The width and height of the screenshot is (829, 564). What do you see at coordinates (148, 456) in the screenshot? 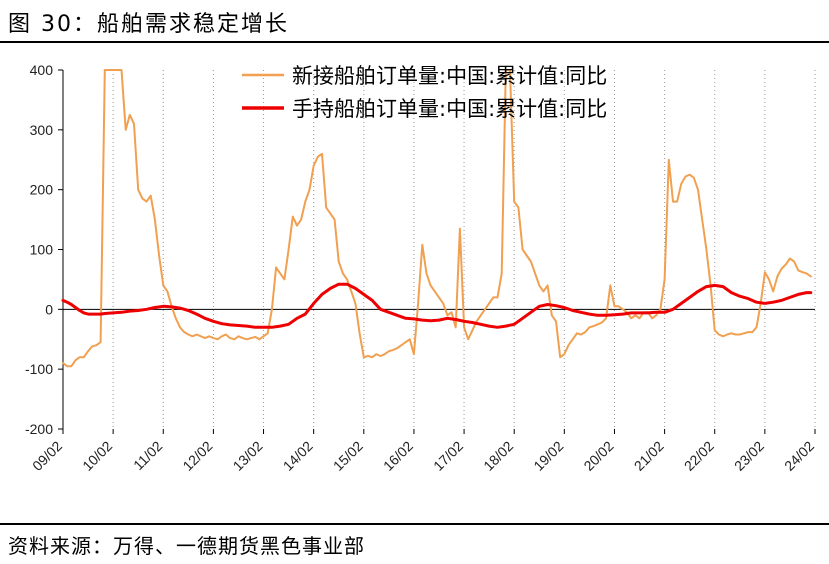
I see `x-tick-label: 11/02` at bounding box center [148, 456].